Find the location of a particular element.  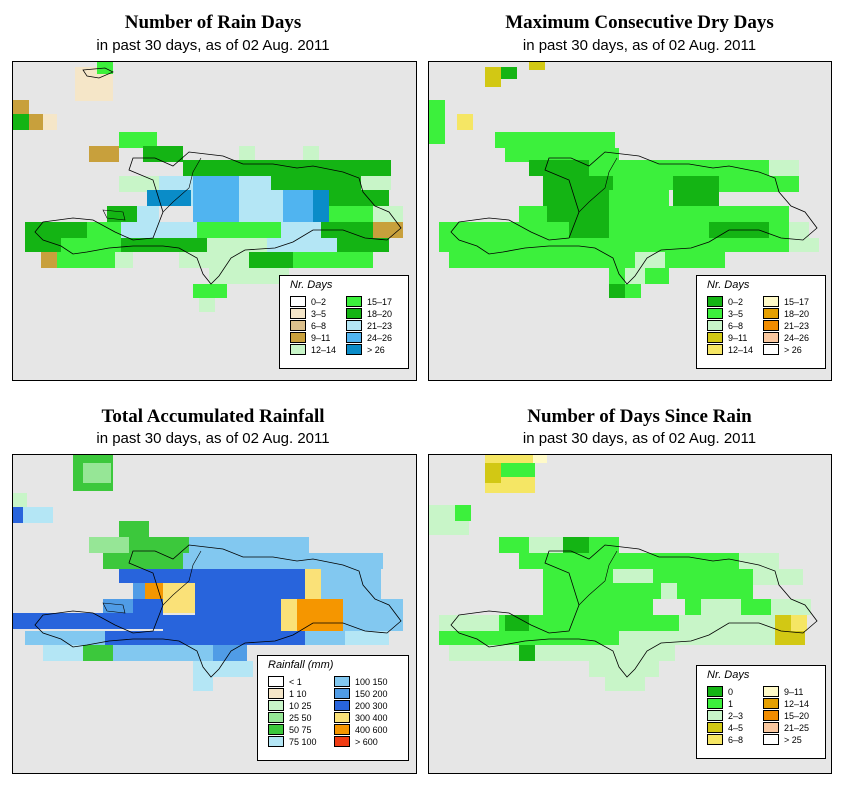

panel-title: Number of Days Since Rain is located at coordinates (639, 416).